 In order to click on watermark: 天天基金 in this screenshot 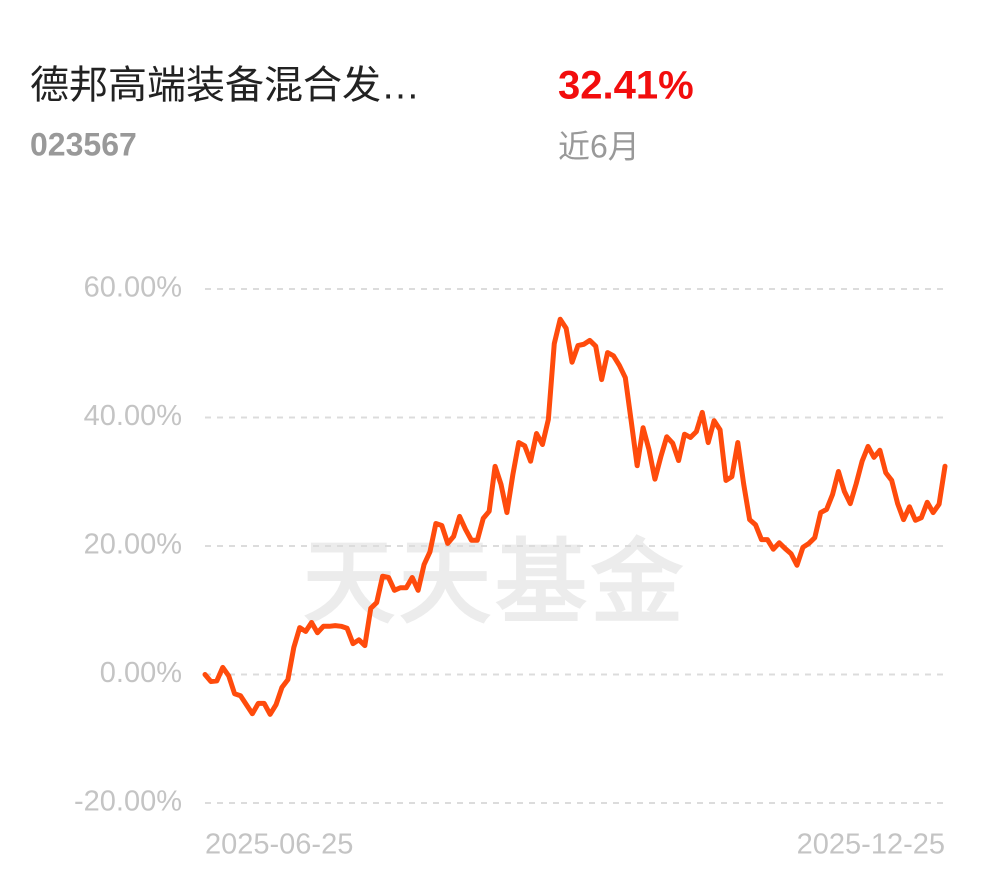, I will do `click(495, 583)`.